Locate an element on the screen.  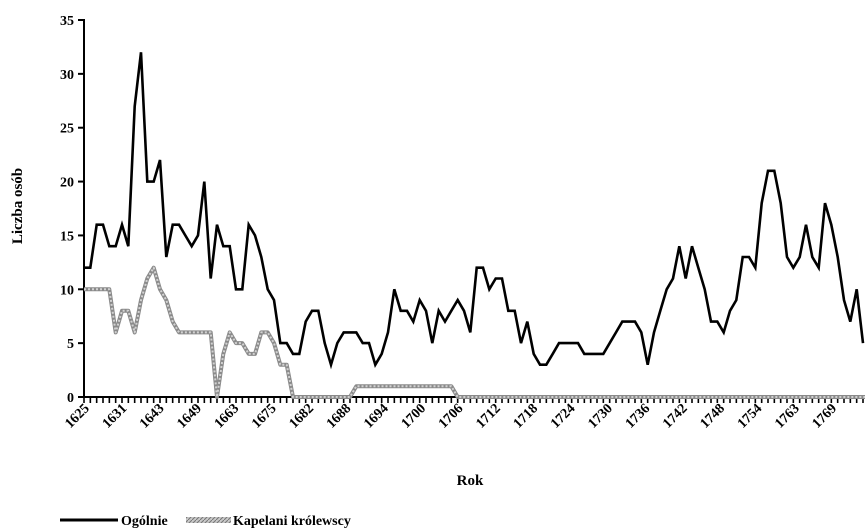
y-tick-label: 0 is located at coordinates (70, 398).